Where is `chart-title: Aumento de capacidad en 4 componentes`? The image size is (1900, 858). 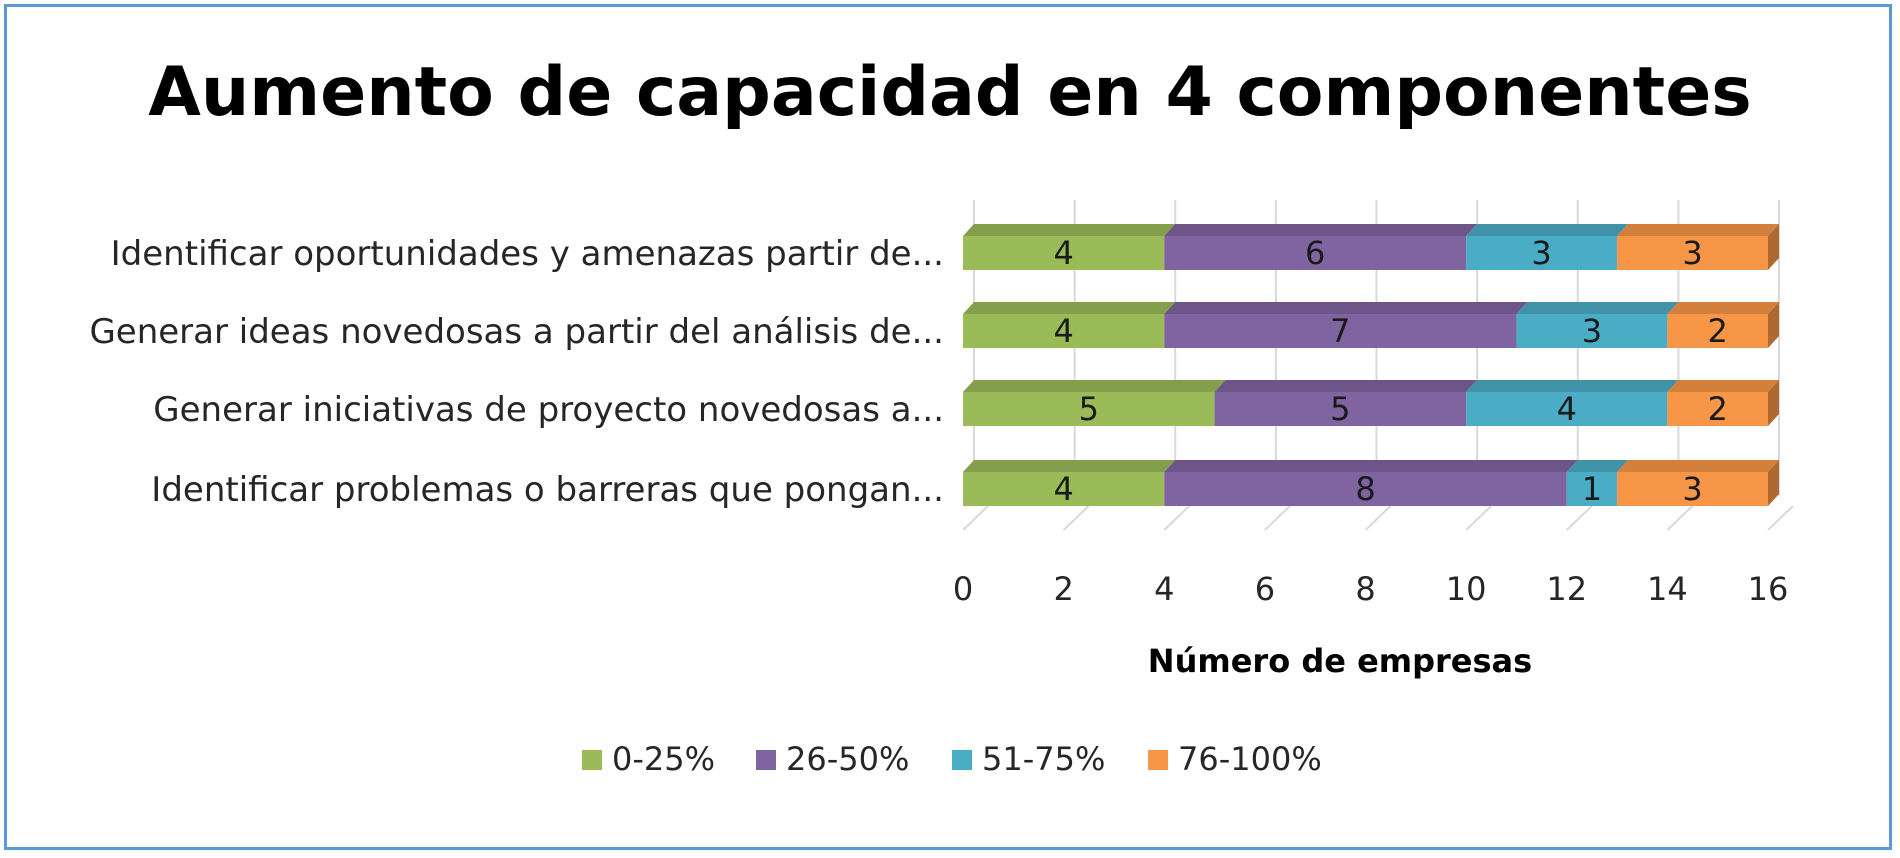
chart-title: Aumento de capacidad en 4 componentes is located at coordinates (950, 92).